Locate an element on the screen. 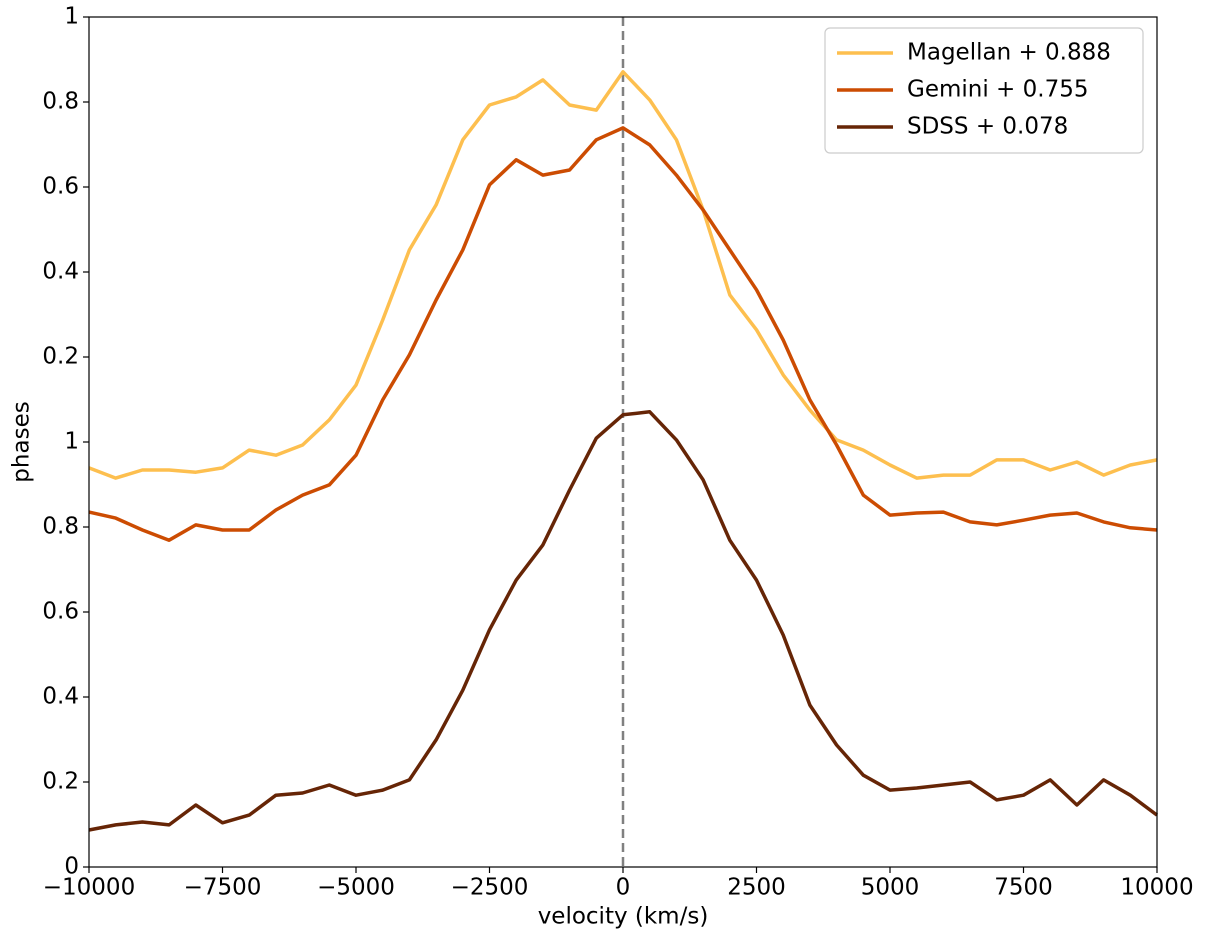 The height and width of the screenshot is (936, 1210). x-tick-label: 2500 is located at coordinates (756, 888).